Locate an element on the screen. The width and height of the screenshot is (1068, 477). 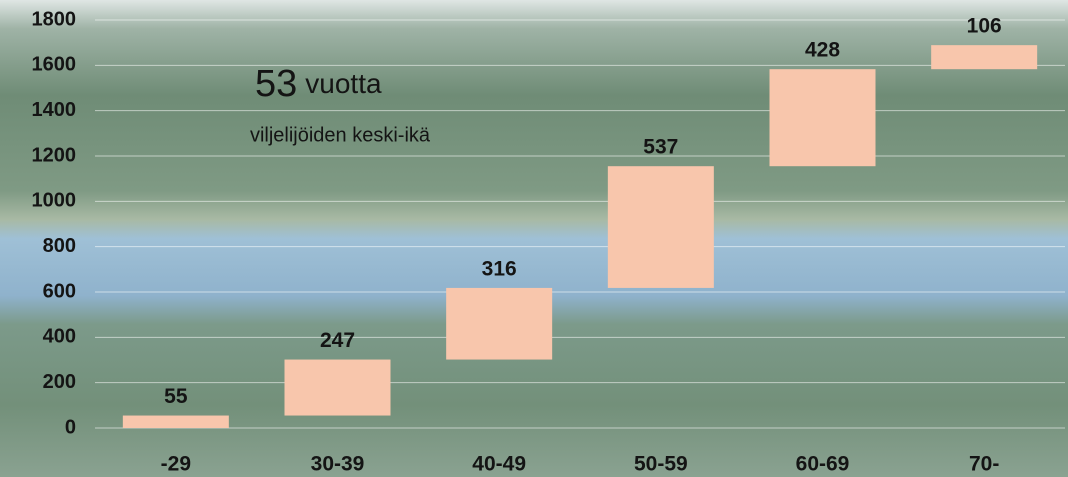
data-label: 106 is located at coordinates (984, 26).